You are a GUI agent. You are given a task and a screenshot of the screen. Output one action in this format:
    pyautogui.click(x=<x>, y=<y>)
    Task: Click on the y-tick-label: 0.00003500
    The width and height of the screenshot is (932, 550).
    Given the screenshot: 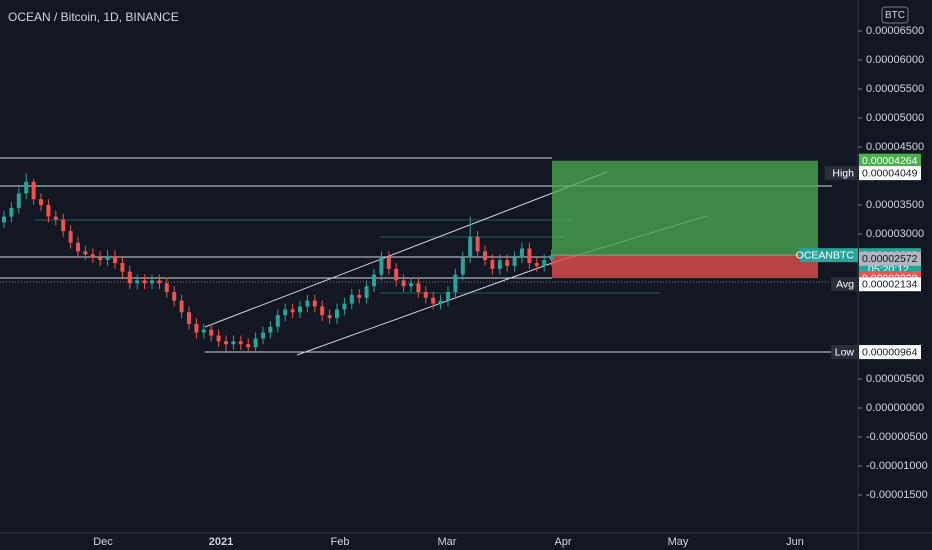 What is the action you would take?
    pyautogui.click(x=895, y=205)
    